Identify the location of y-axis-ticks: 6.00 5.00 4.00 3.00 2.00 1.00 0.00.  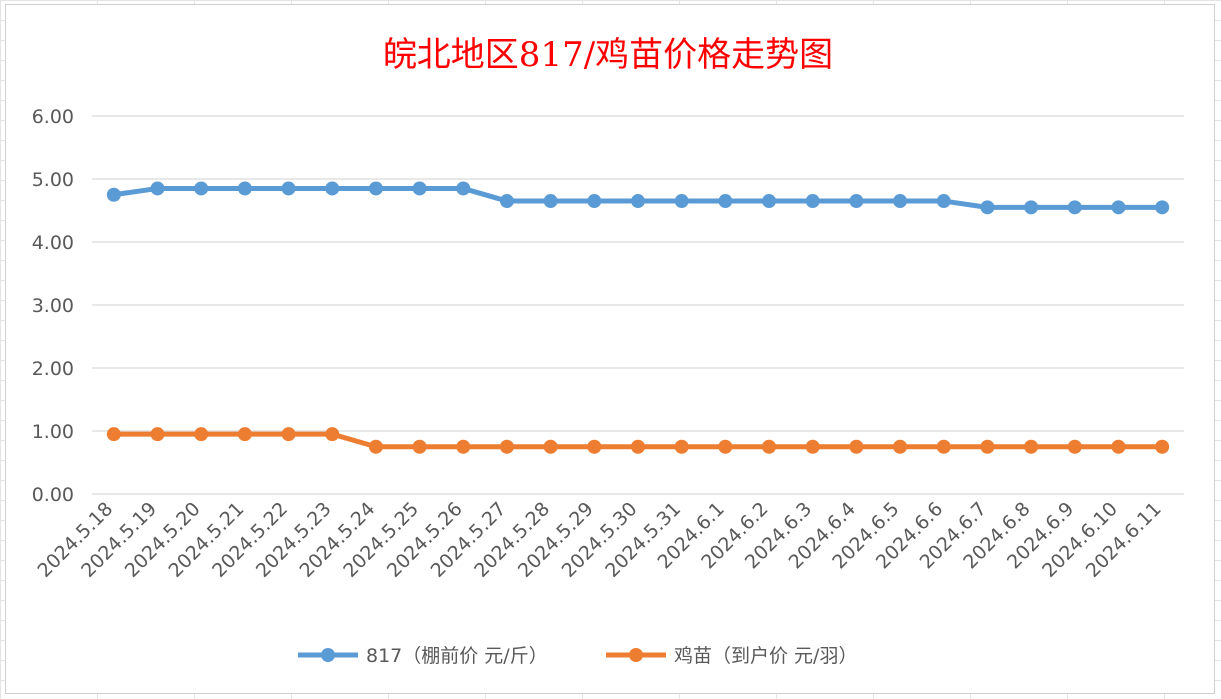
(53, 306).